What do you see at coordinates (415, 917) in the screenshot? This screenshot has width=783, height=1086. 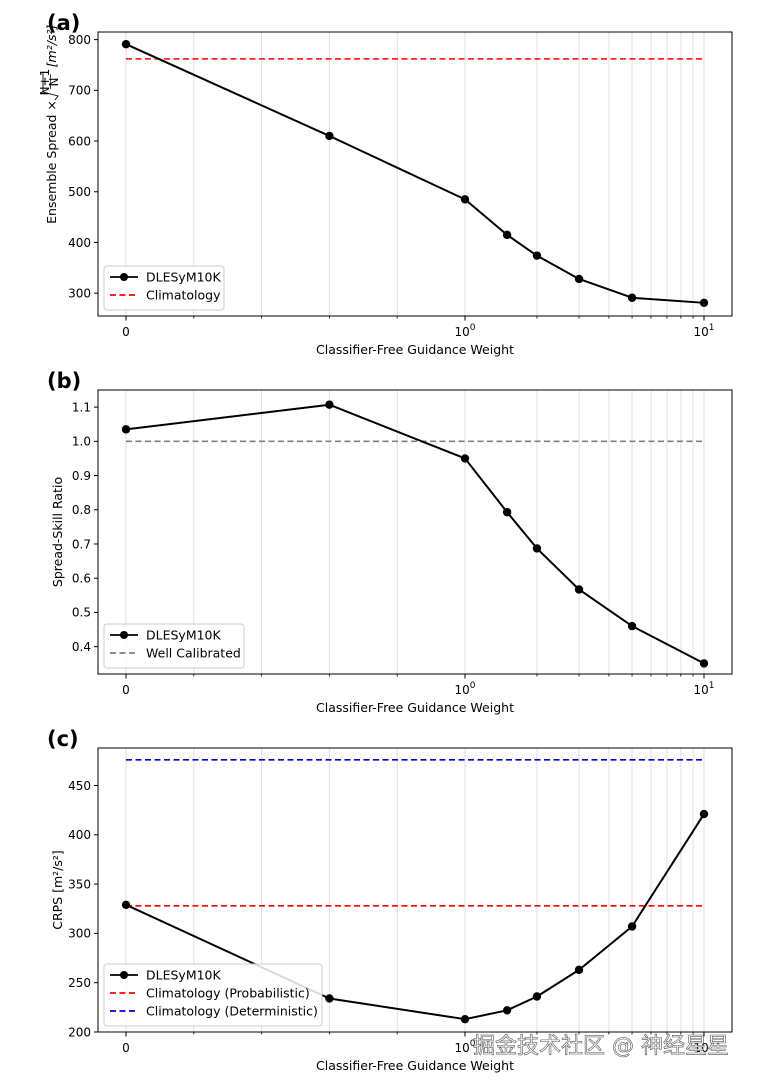 I see `series-line-dlesym10k` at bounding box center [415, 917].